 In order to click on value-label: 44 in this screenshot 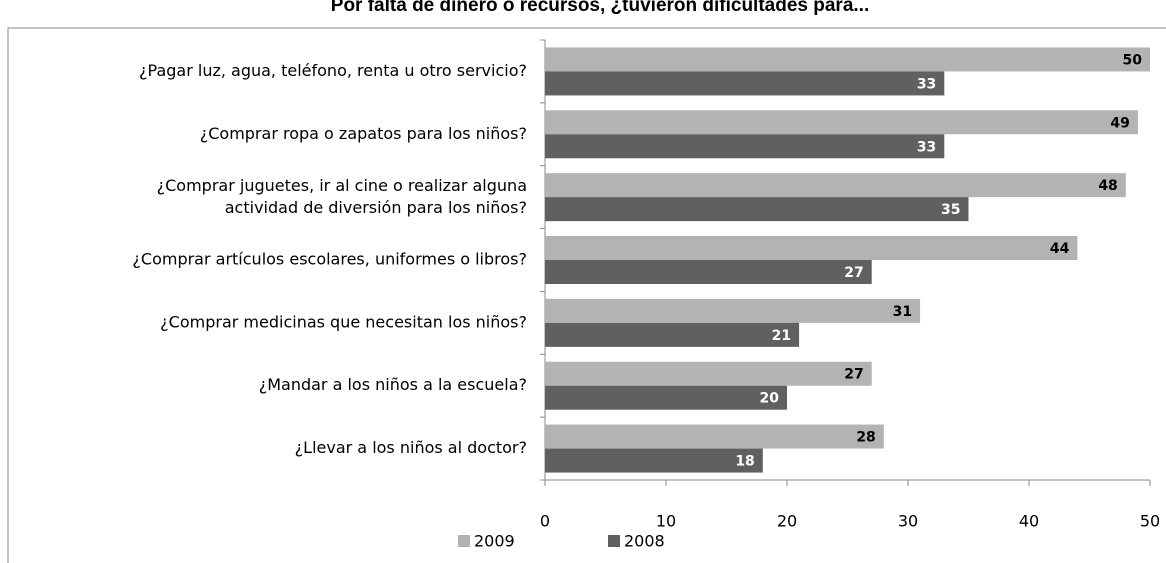, I will do `click(1060, 249)`.